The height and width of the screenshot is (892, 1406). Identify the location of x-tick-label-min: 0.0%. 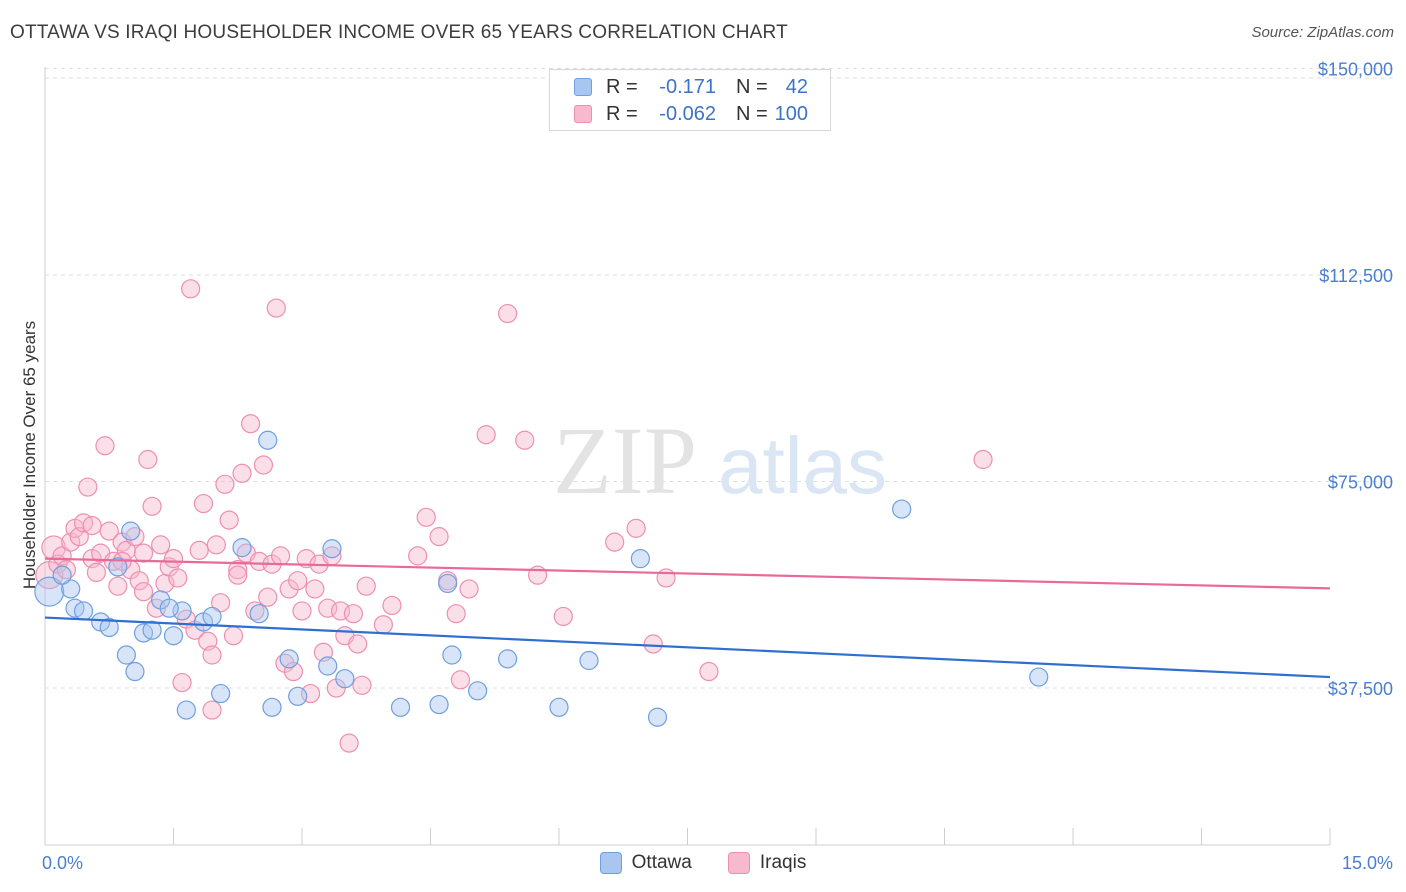
(62, 863).